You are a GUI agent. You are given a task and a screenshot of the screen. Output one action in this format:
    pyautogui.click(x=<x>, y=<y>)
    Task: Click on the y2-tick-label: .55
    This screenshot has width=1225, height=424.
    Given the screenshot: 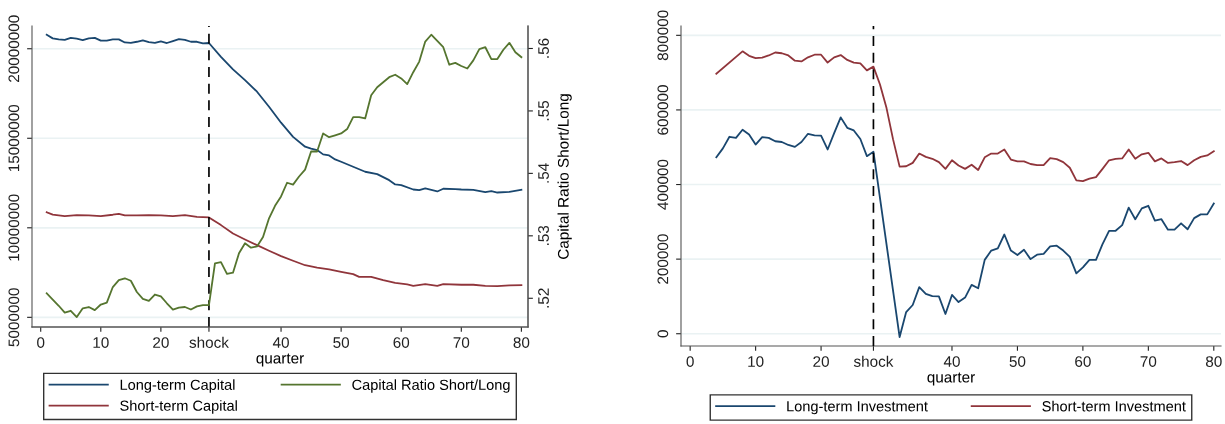 What is the action you would take?
    pyautogui.click(x=543, y=110)
    